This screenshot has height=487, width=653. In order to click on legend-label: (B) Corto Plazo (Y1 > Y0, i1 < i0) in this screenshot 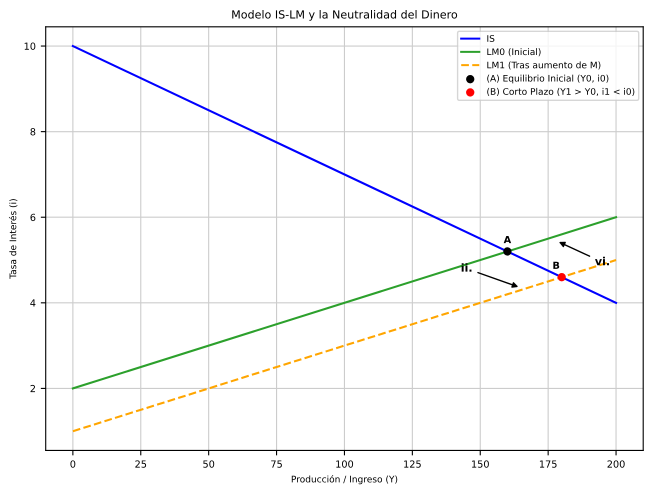, I will do `click(560, 92)`.